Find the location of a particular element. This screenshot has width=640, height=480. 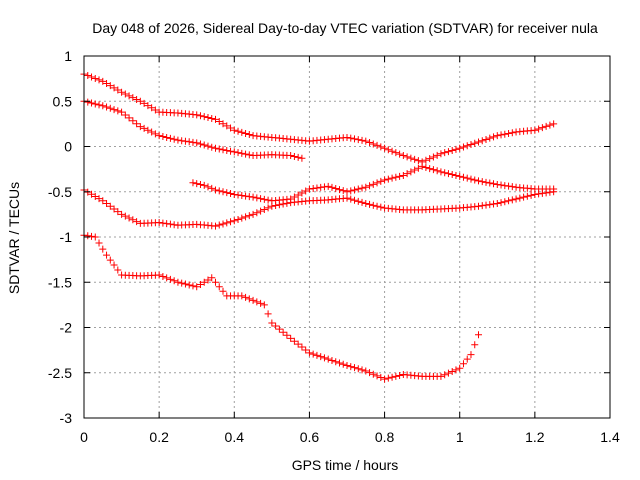

y-tick-label: 0.5 is located at coordinates (63, 101).